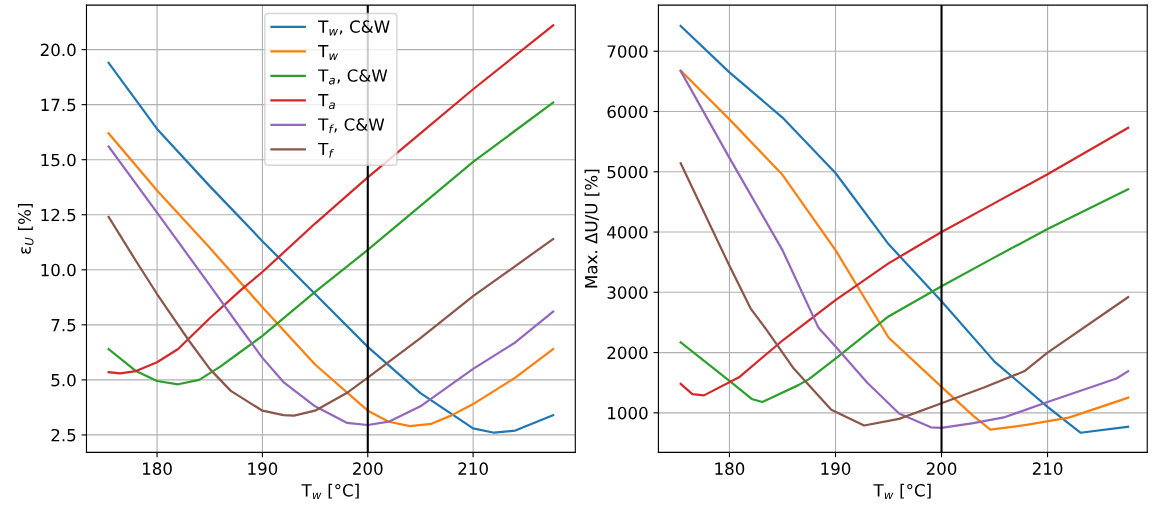  I want to click on y-tick-label: 15.0, so click(58, 160).